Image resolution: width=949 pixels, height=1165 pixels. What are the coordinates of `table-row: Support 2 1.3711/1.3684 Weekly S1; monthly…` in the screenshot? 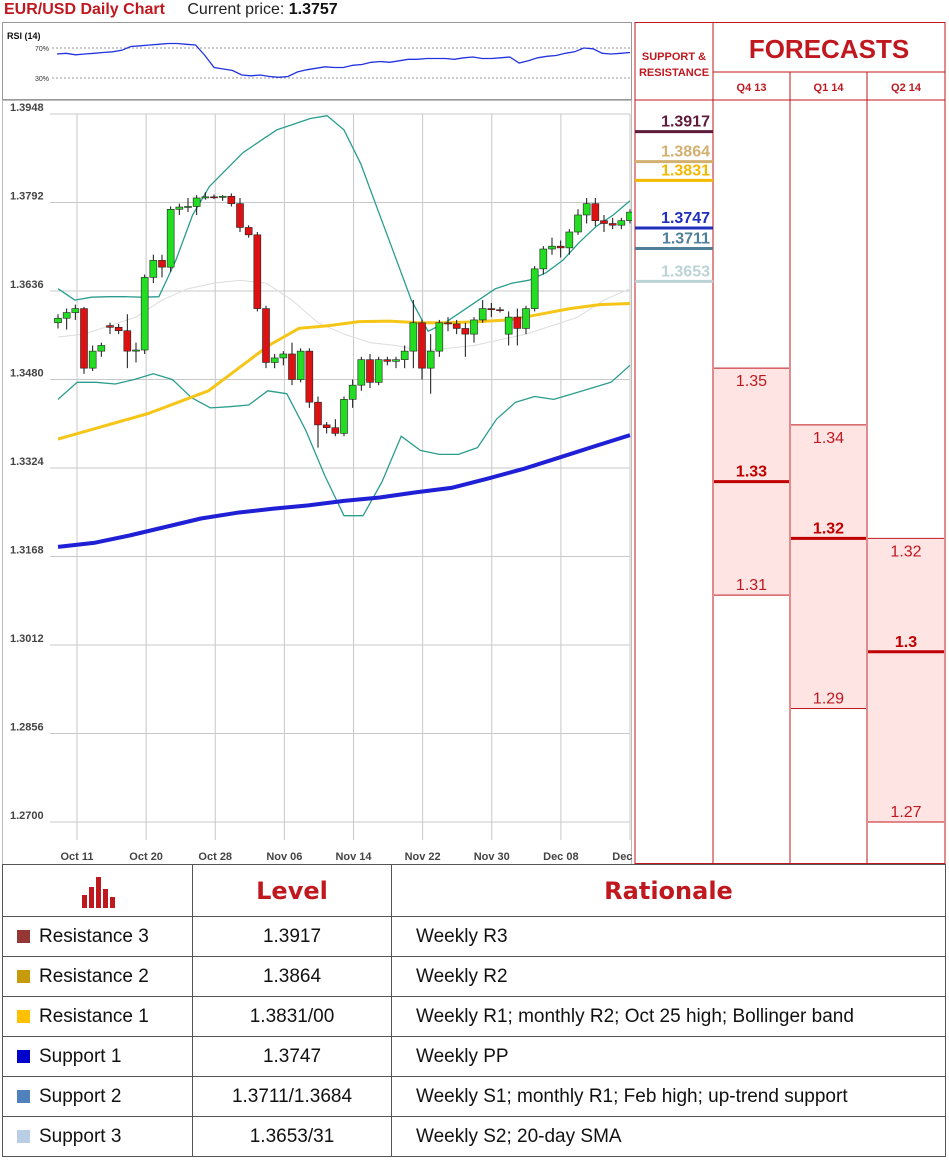 It's located at (474, 1096).